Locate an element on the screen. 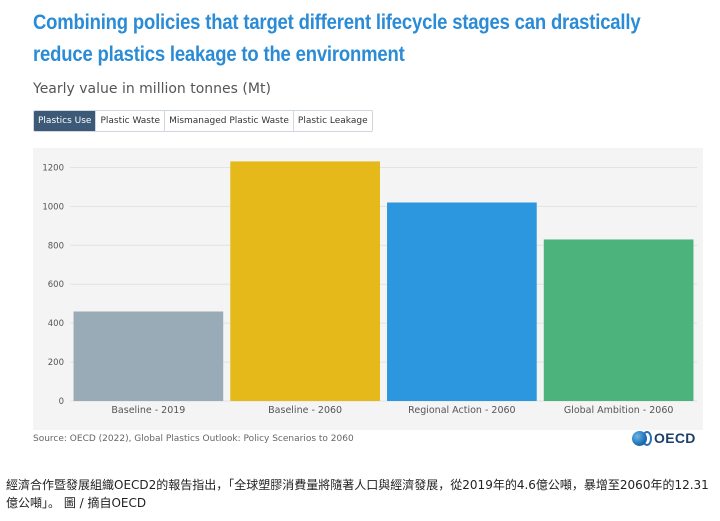 The width and height of the screenshot is (720, 521). x-tick-label: Regional Action - 2060 is located at coordinates (461, 410).